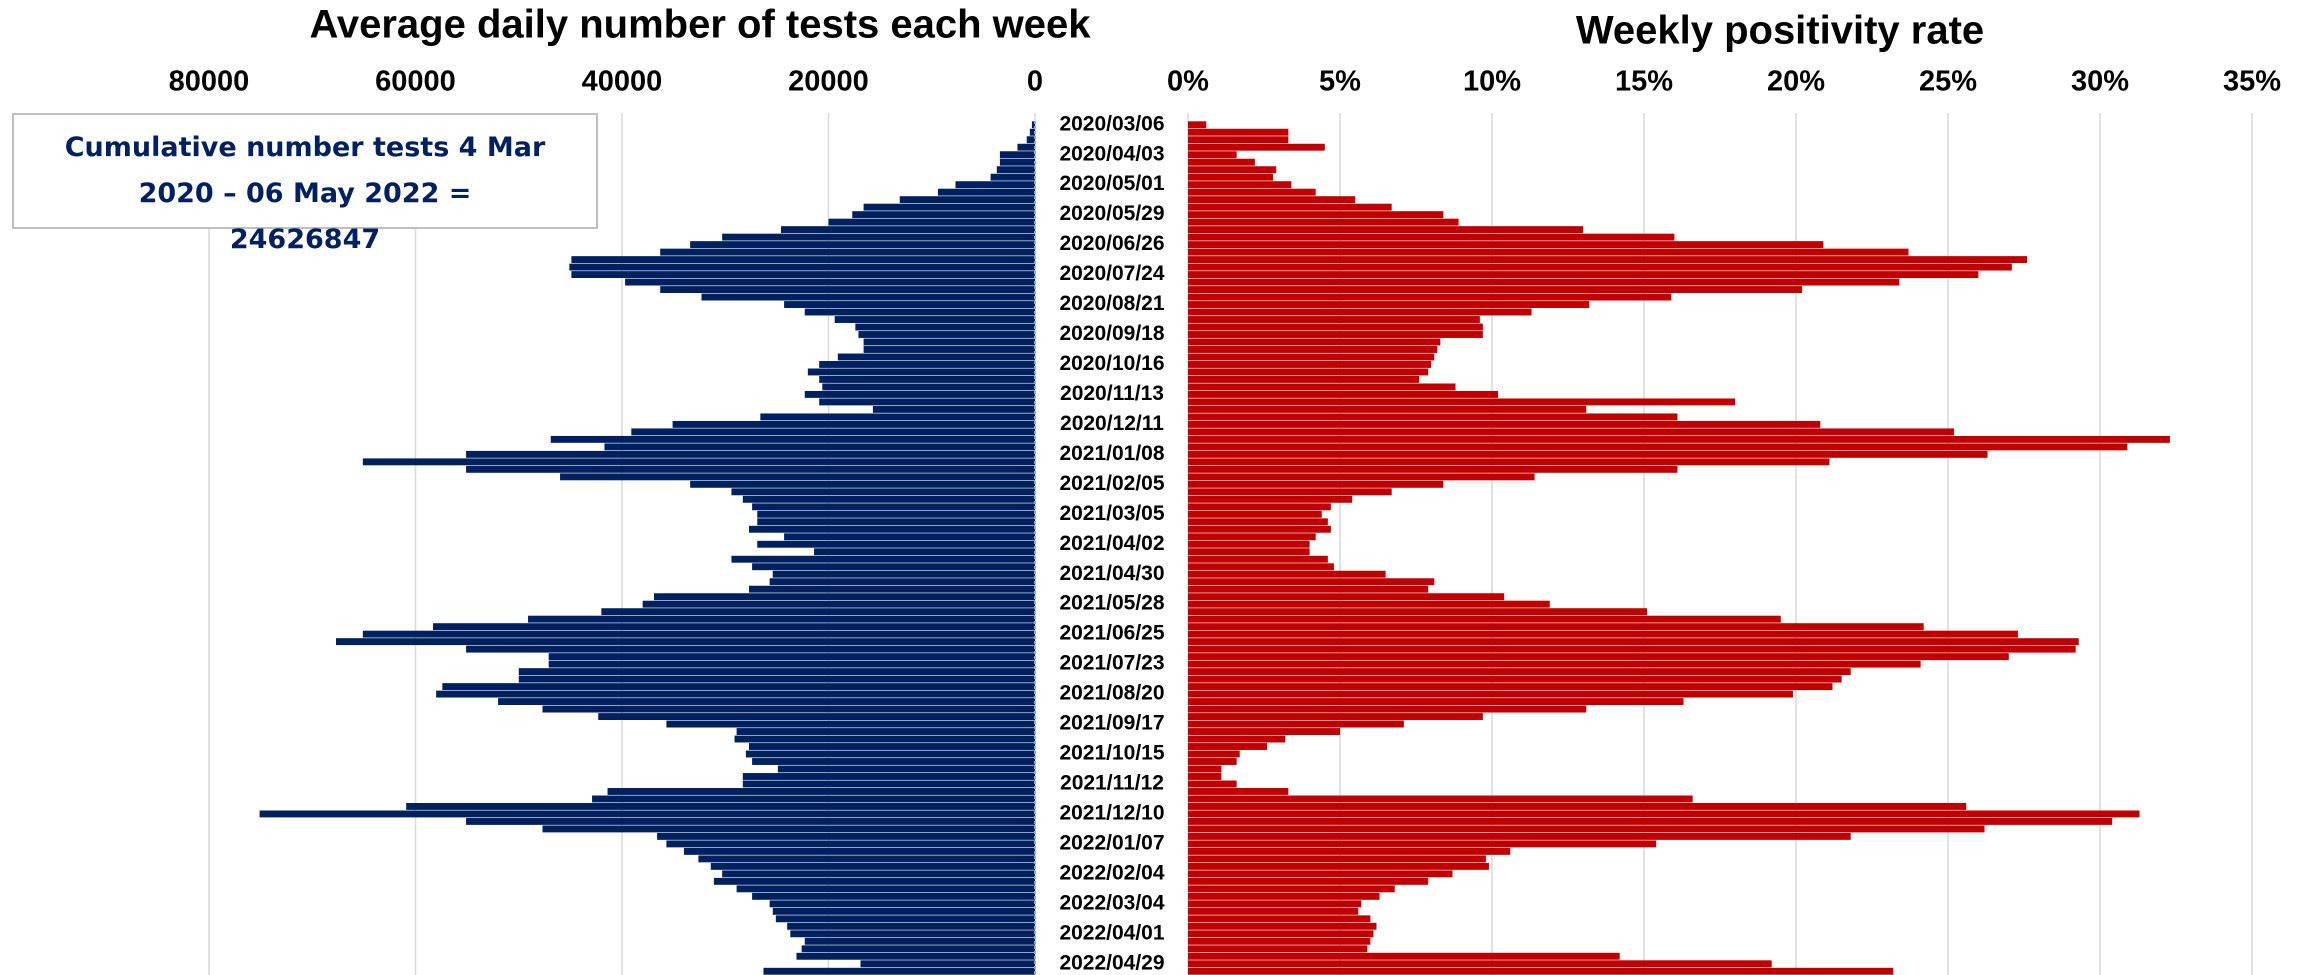 The height and width of the screenshot is (975, 2300). I want to click on x-tick-label: 20000, so click(828, 82).